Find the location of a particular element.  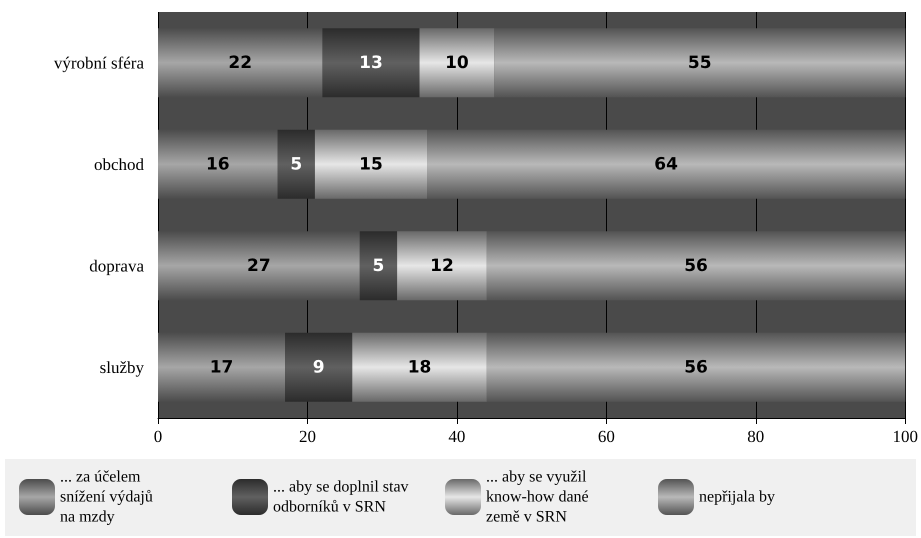

data-label: 12 is located at coordinates (442, 266).